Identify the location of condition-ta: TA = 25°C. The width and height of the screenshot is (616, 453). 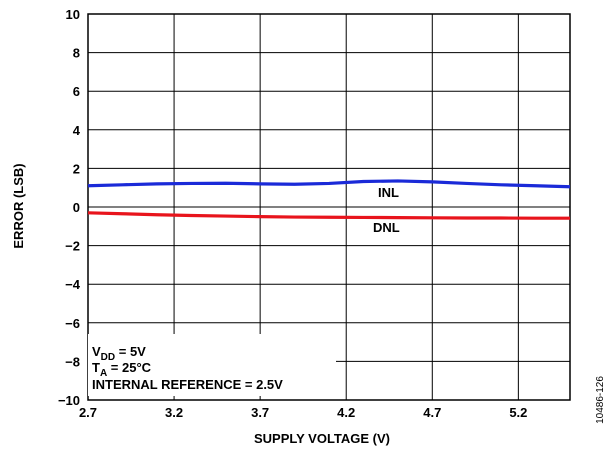
(122, 369).